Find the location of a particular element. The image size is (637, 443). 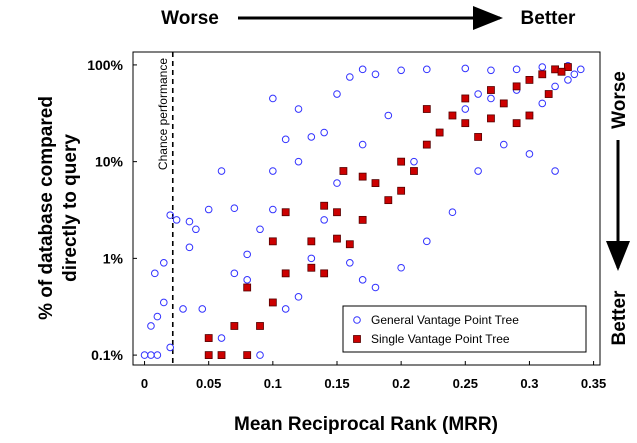

x-tick-label: 0.3 is located at coordinates (529, 383).